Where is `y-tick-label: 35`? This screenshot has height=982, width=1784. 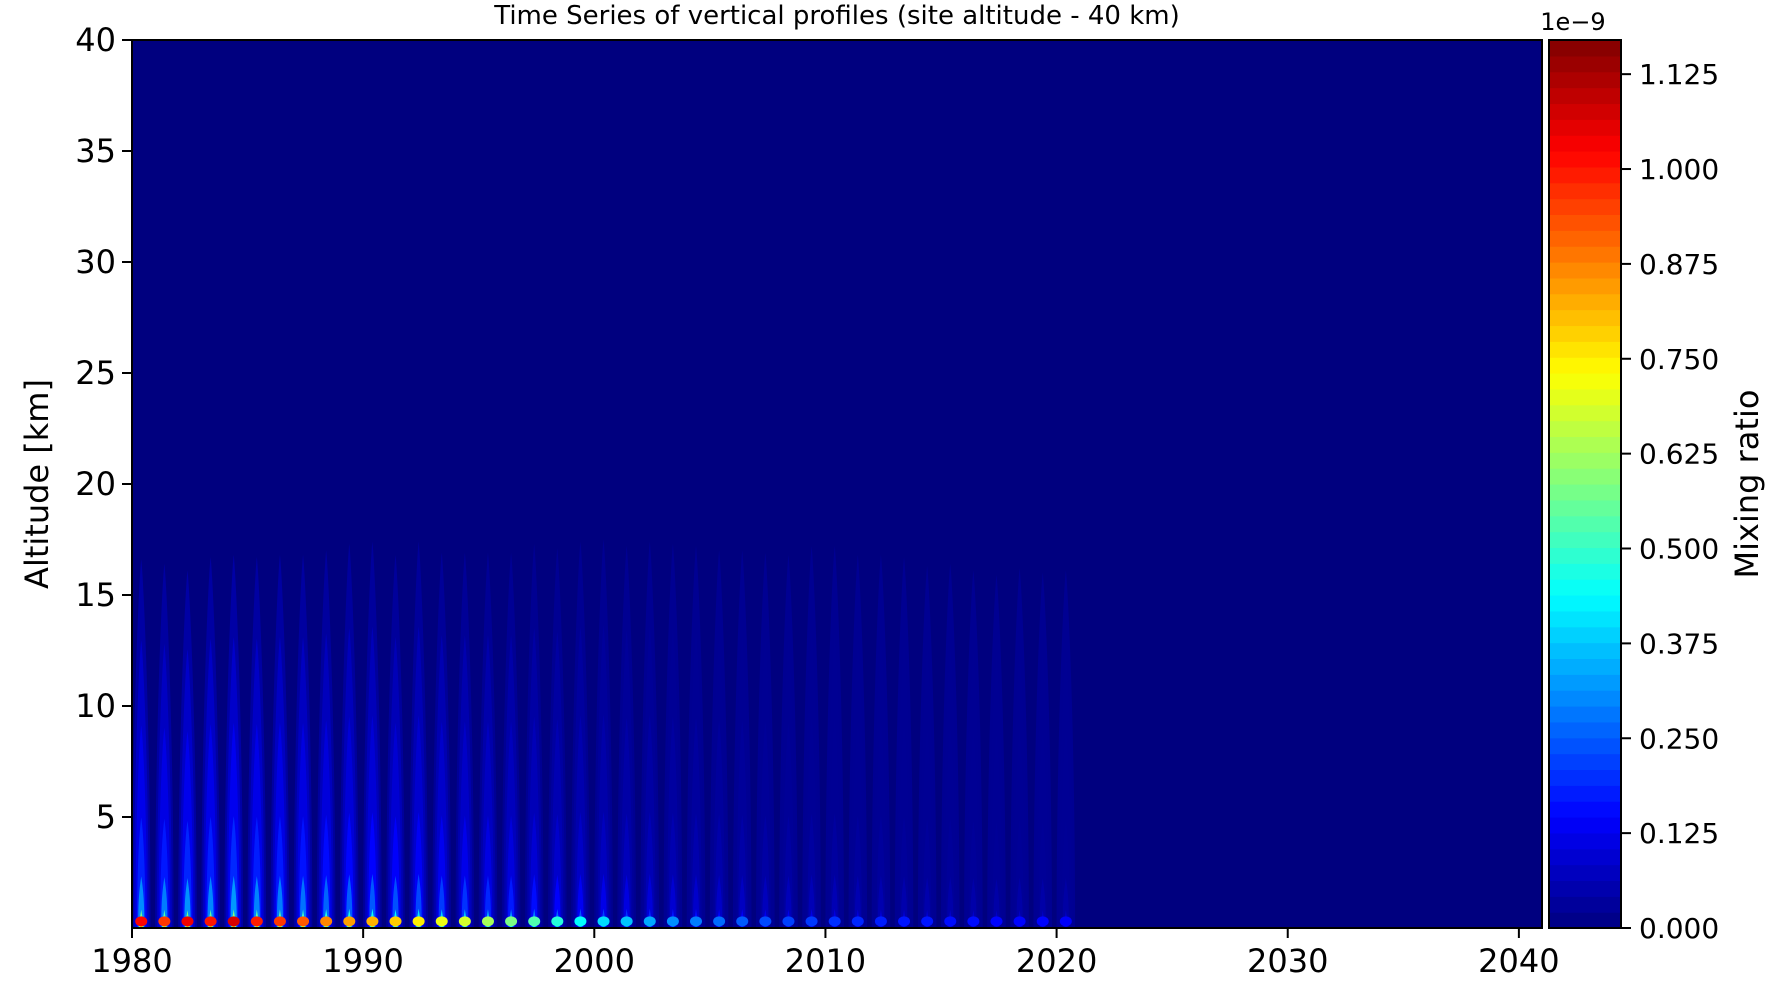 y-tick-label: 35 is located at coordinates (95, 151).